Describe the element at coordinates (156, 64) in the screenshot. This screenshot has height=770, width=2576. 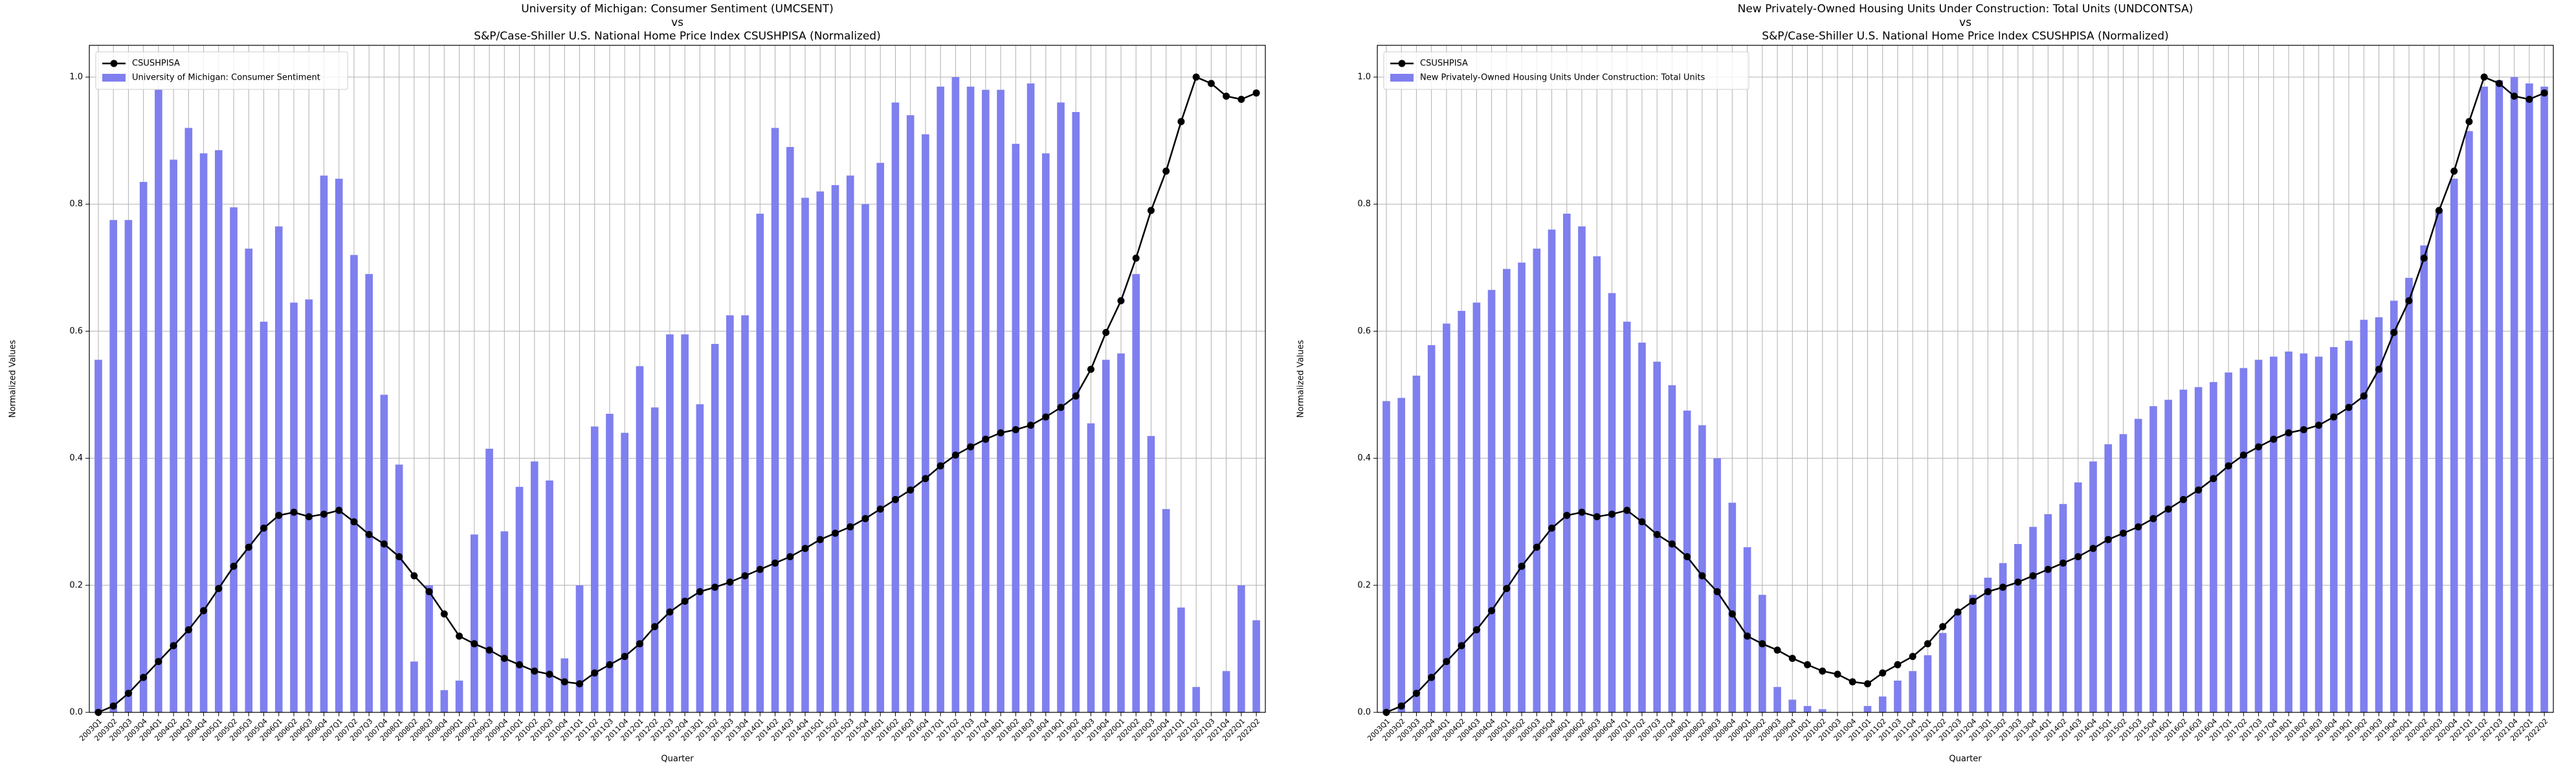
I see `legend-label: CSUSHPISA` at that location.